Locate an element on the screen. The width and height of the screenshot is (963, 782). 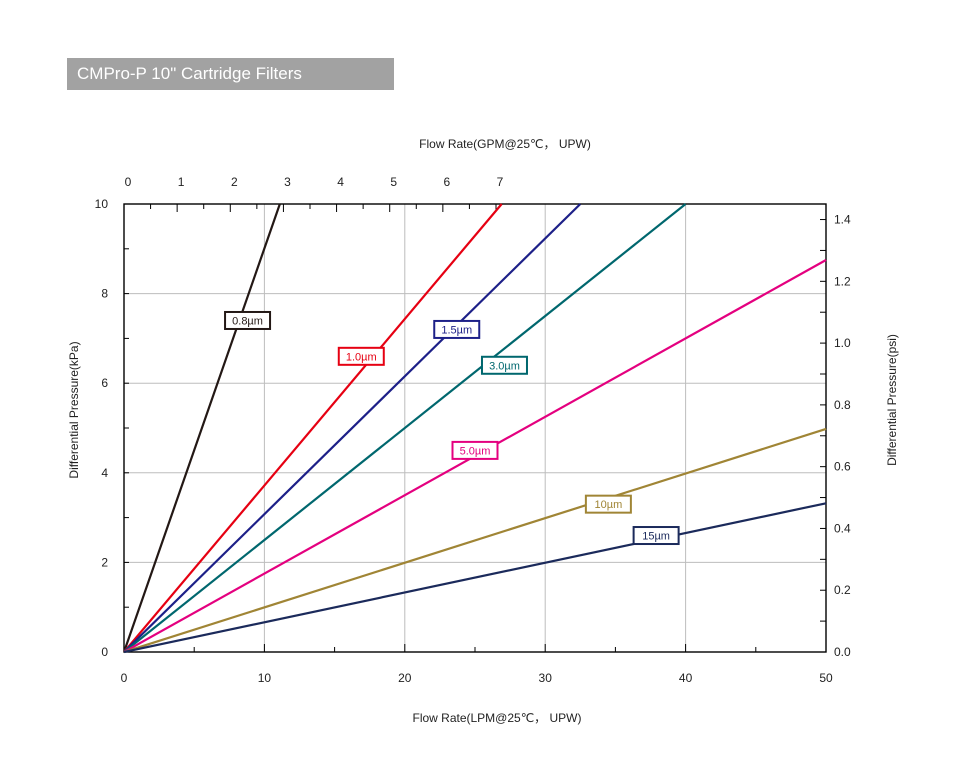
right-tick-label: 0.2 is located at coordinates (842, 590).